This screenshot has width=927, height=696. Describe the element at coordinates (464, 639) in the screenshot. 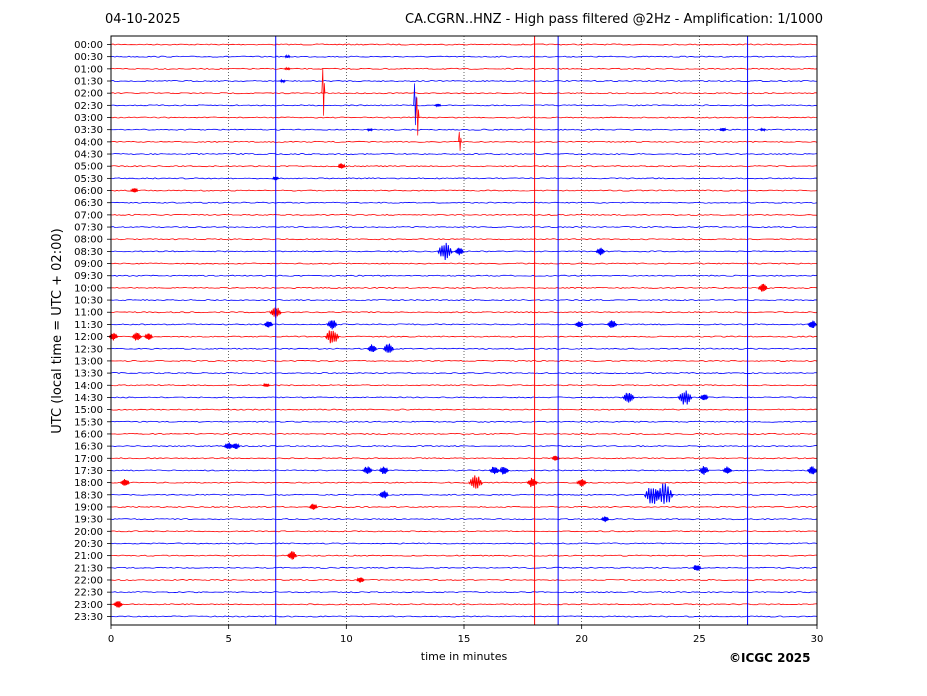

I see `x-tick-label: 15` at that location.